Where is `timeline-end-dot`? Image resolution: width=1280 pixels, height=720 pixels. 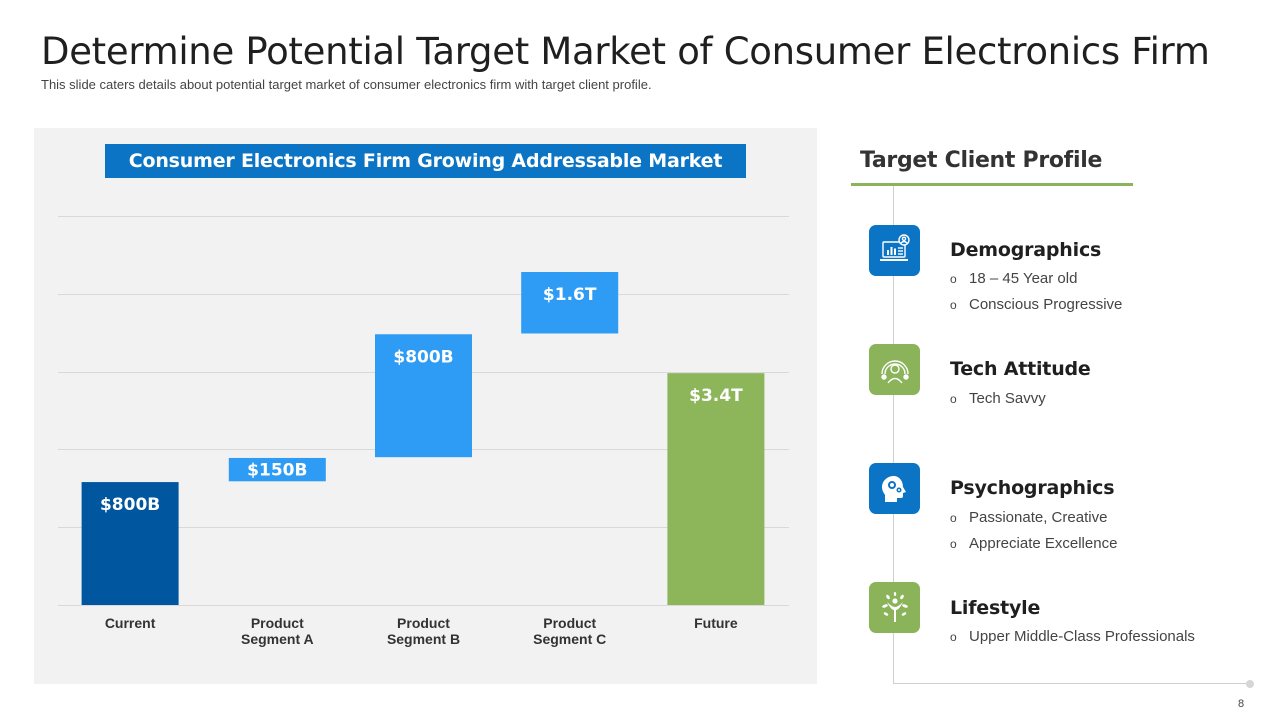
timeline-end-dot is located at coordinates (1250, 684).